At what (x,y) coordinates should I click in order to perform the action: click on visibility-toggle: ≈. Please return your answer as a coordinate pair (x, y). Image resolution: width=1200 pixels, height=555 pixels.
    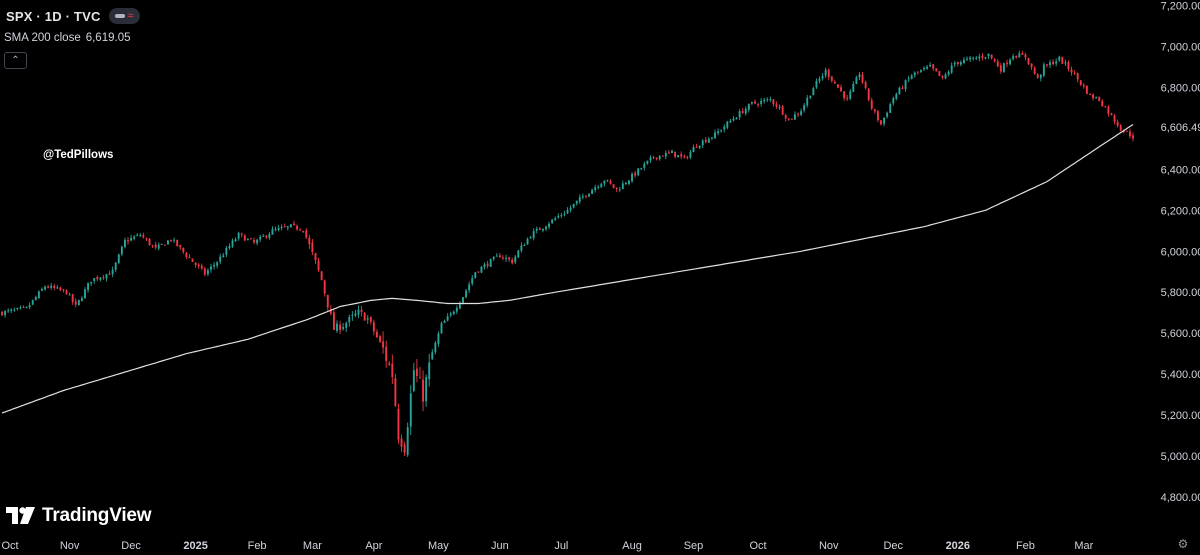
    Looking at the image, I should click on (124, 16).